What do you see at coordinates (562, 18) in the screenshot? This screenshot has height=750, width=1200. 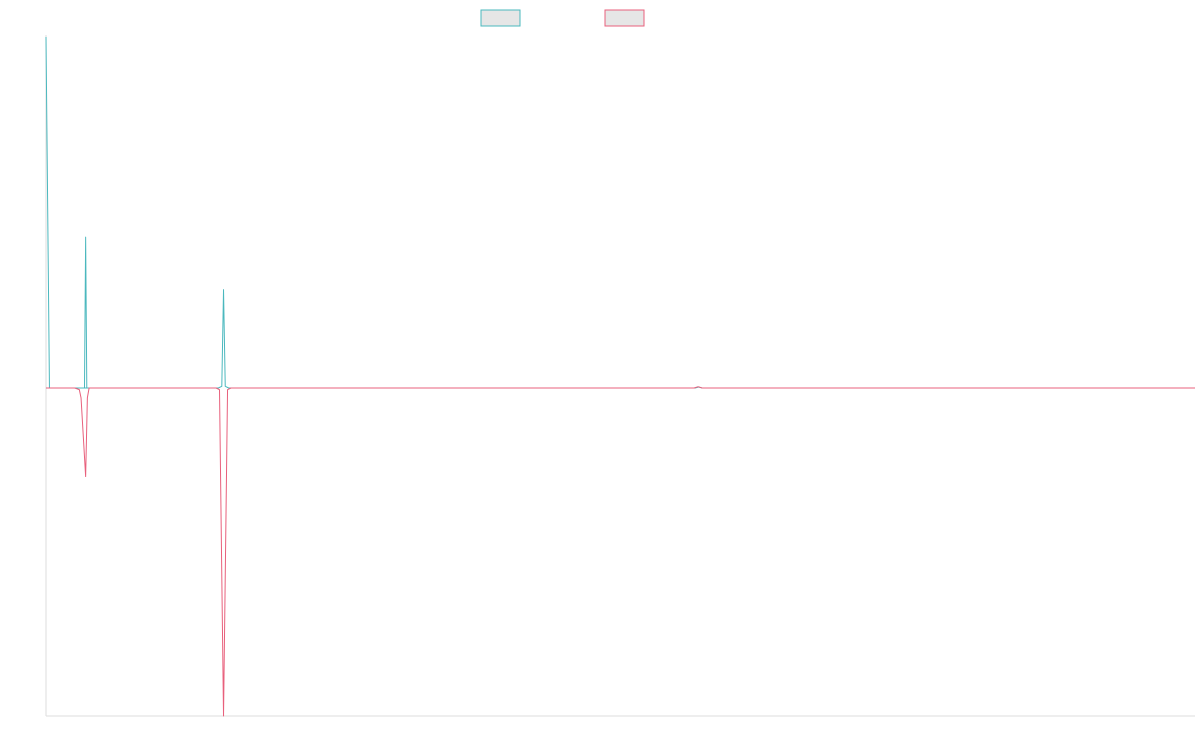 I see `legend` at bounding box center [562, 18].